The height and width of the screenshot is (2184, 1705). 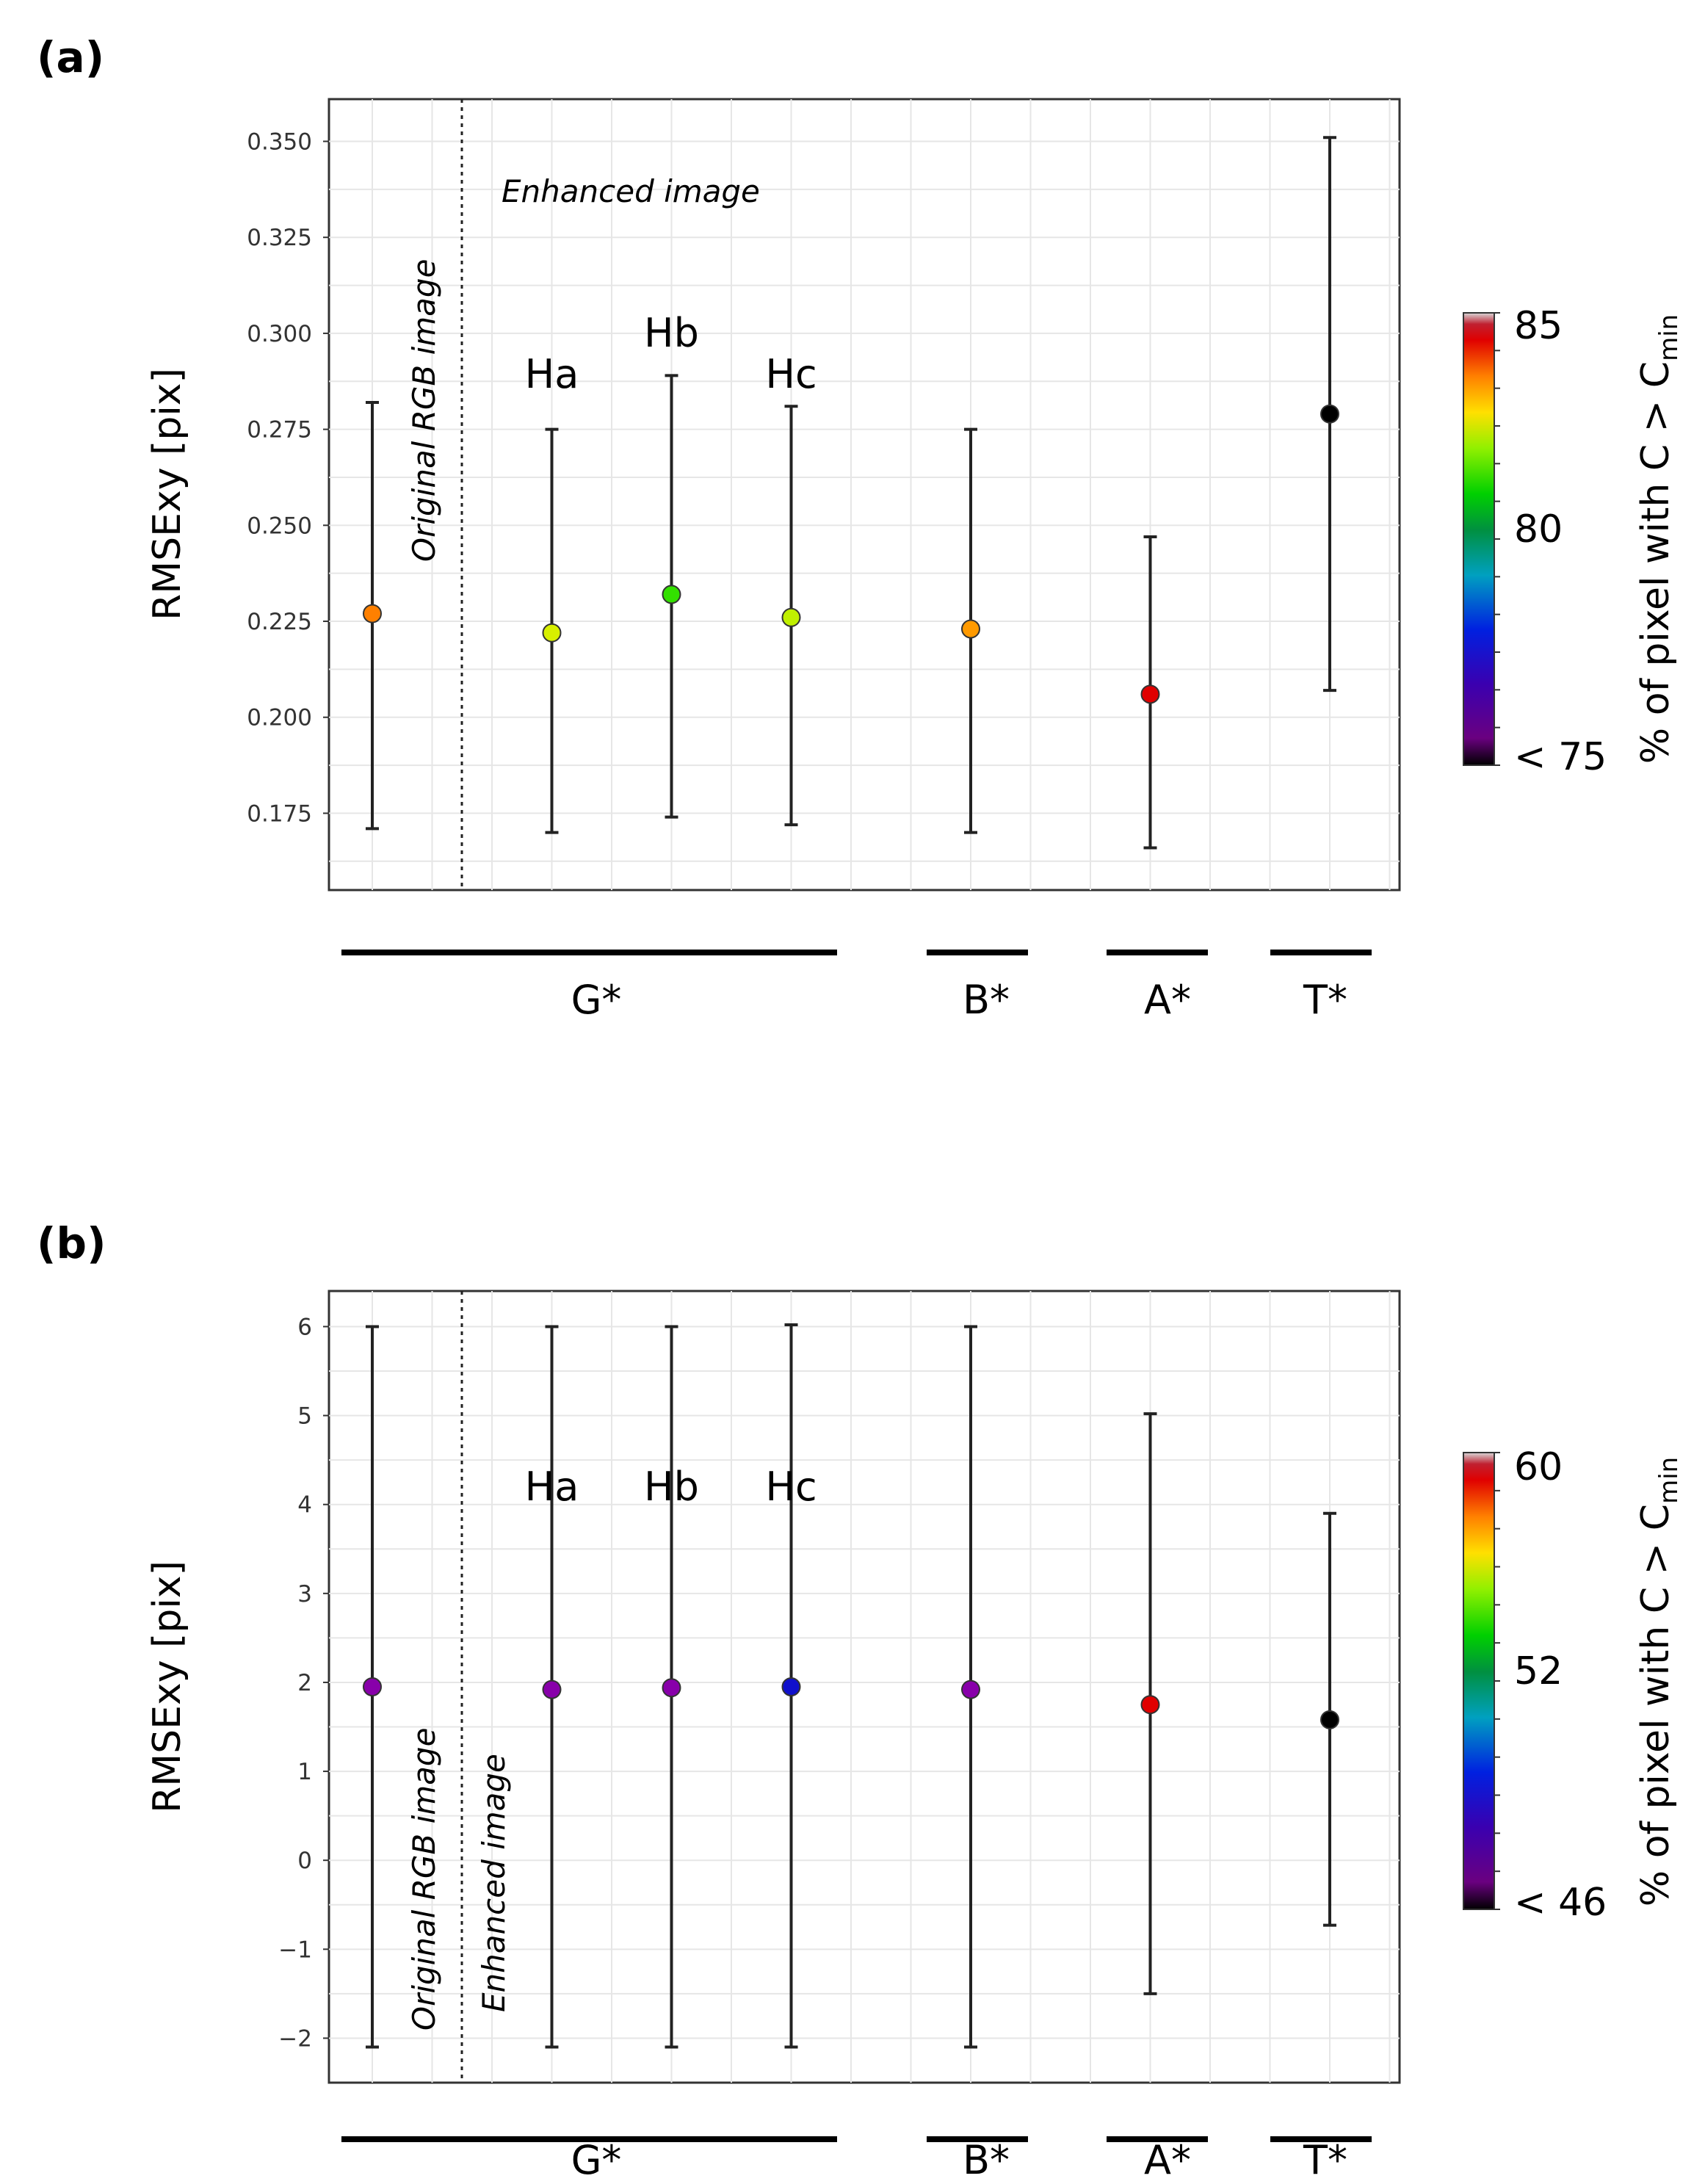 I want to click on y-tick-label: −2, so click(x=295, y=2038).